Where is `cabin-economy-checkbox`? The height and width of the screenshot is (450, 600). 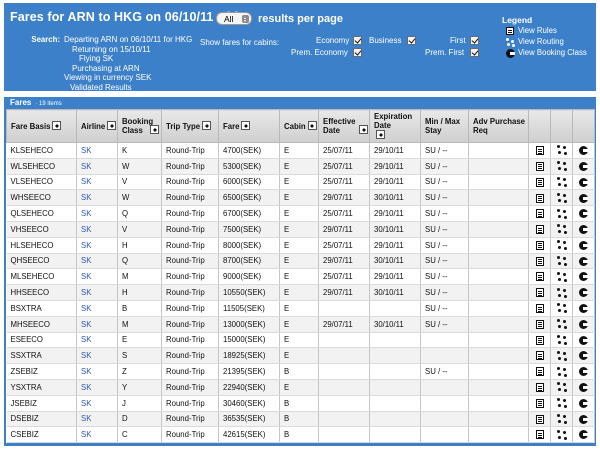
cabin-economy-checkbox is located at coordinates (357, 40).